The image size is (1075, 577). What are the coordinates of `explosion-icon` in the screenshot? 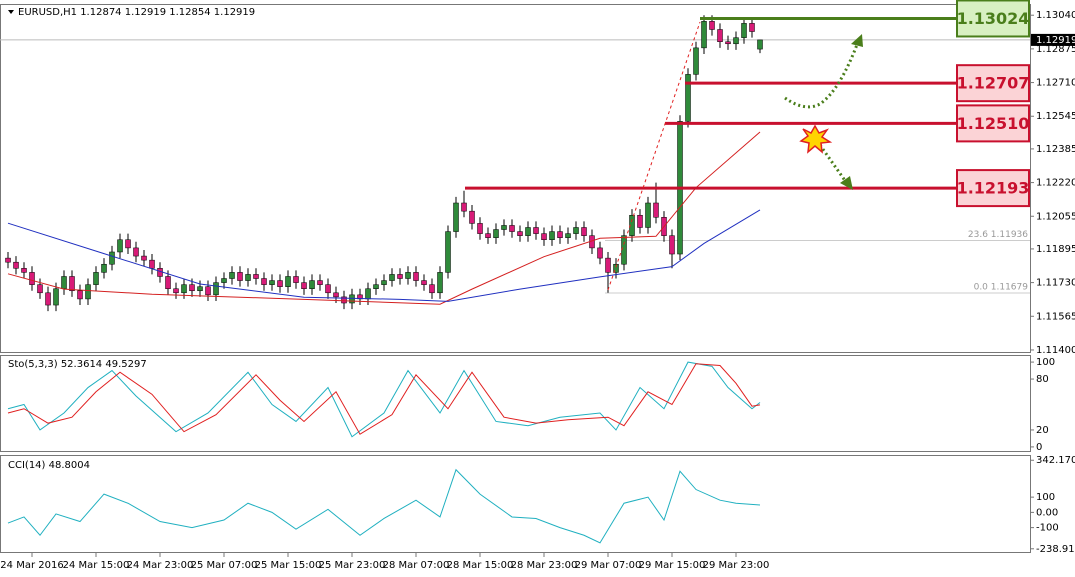 It's located at (816, 139).